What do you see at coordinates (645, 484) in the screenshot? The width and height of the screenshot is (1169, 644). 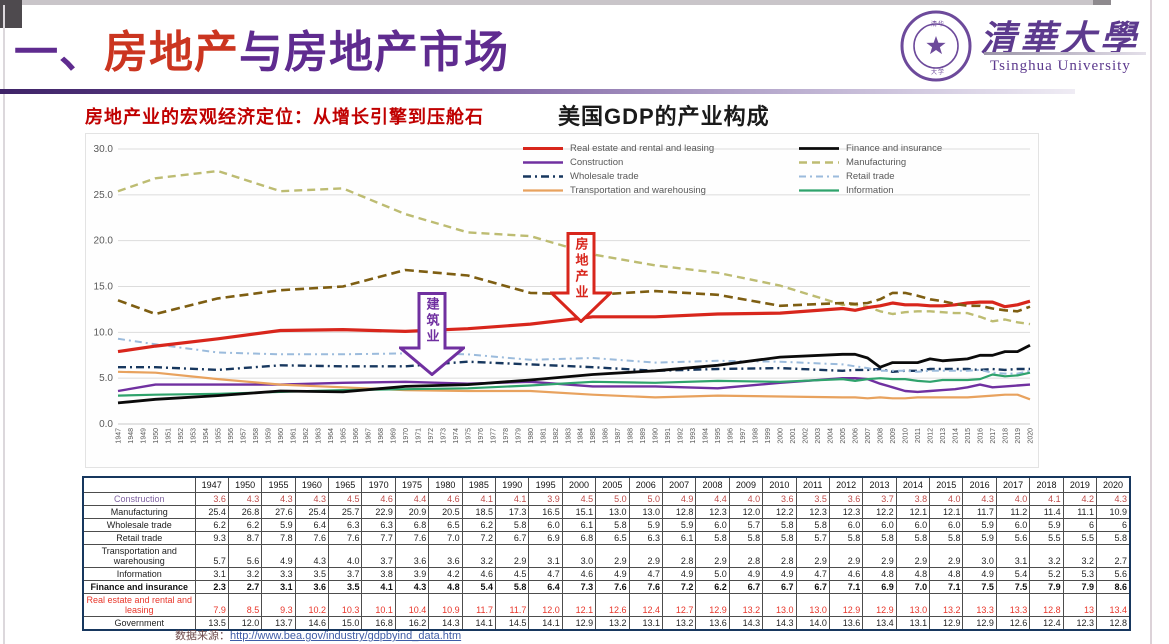 I see `year-column-header: 2006` at bounding box center [645, 484].